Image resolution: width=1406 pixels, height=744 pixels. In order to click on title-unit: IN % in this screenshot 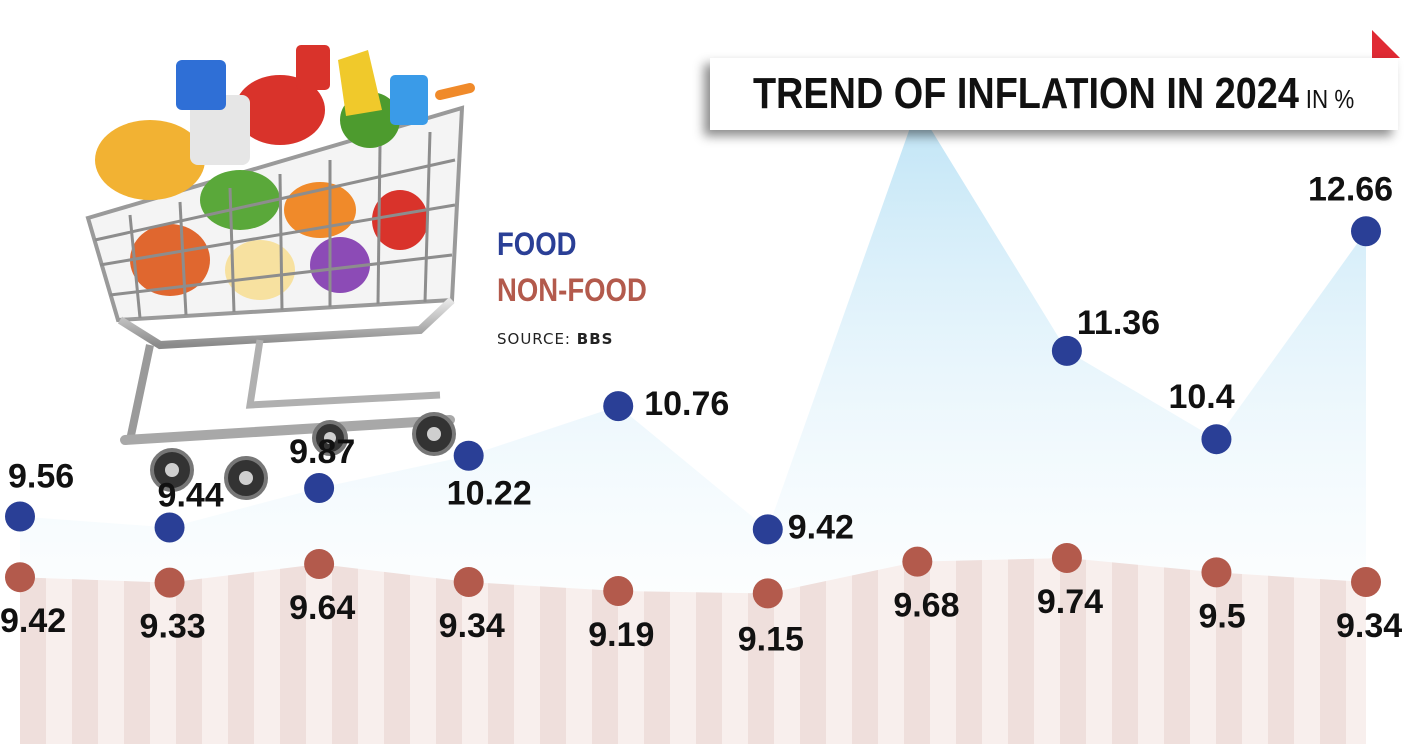, I will do `click(1330, 99)`.